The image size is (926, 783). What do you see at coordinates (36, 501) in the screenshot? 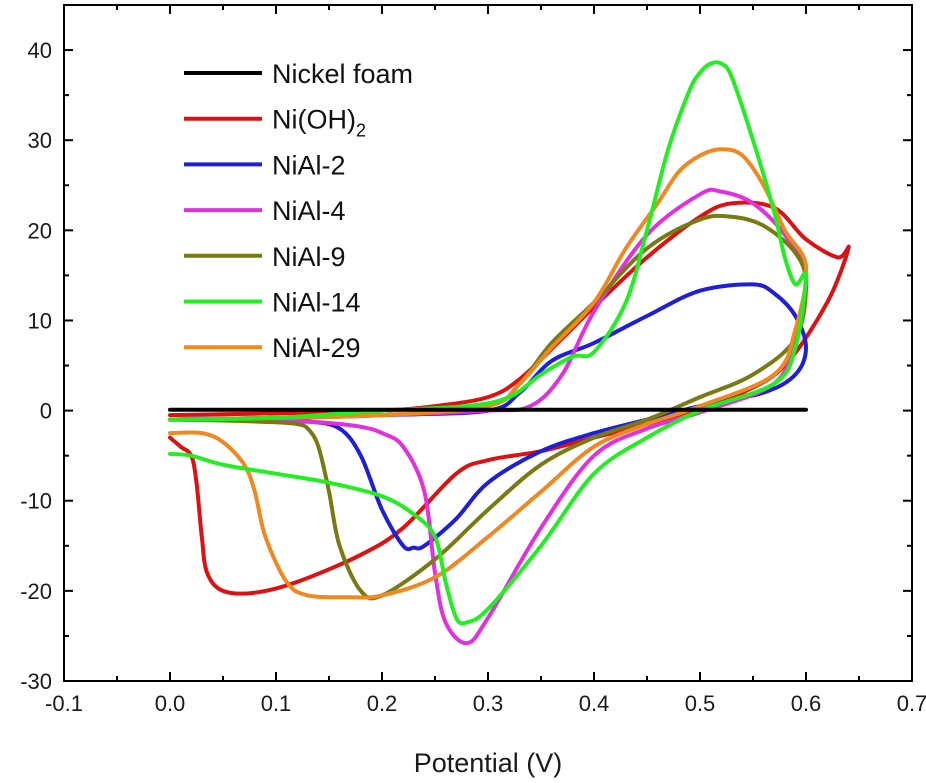
I see `y-tick-label: -10` at bounding box center [36, 501].